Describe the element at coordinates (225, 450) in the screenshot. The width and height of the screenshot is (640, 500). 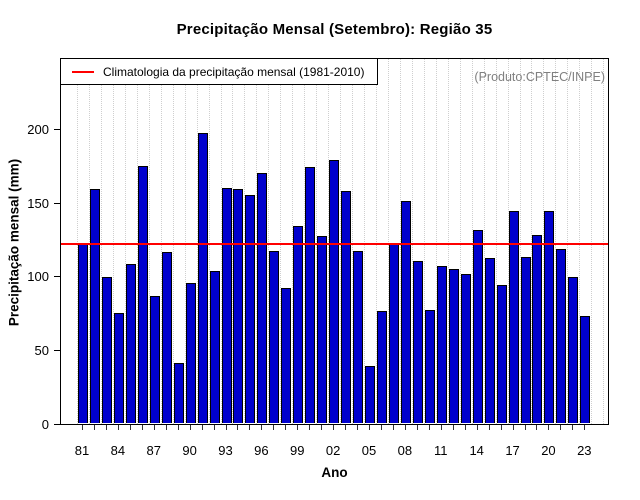
I see `x-tick-label: 93` at that location.